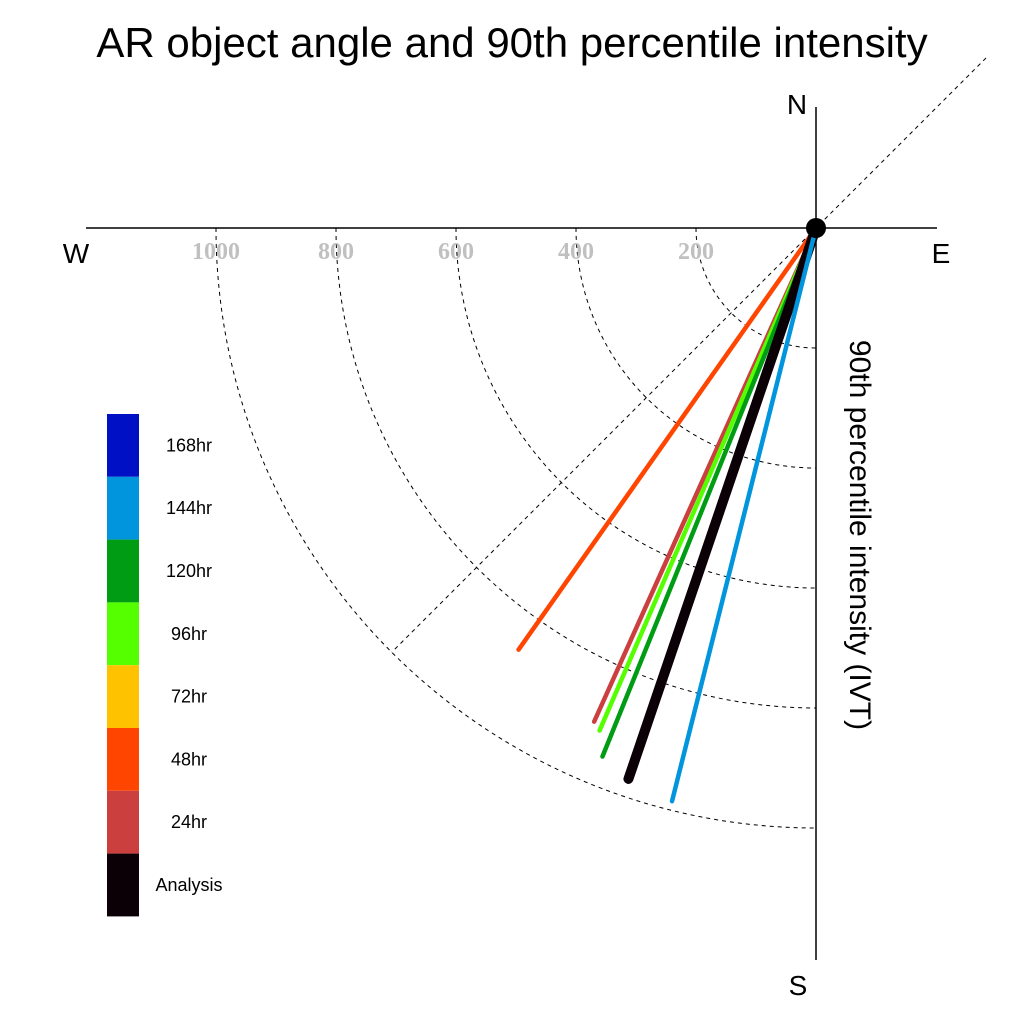 This screenshot has height=1029, width=1024. What do you see at coordinates (123, 696) in the screenshot?
I see `legend-swatch-72hr` at bounding box center [123, 696].